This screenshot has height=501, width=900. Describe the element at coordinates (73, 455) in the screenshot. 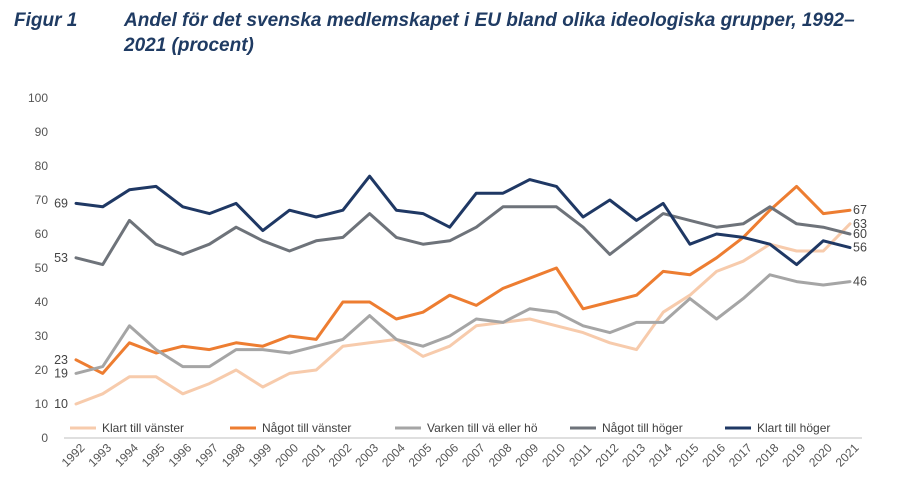

I see `x-tick-label: 1992` at that location.